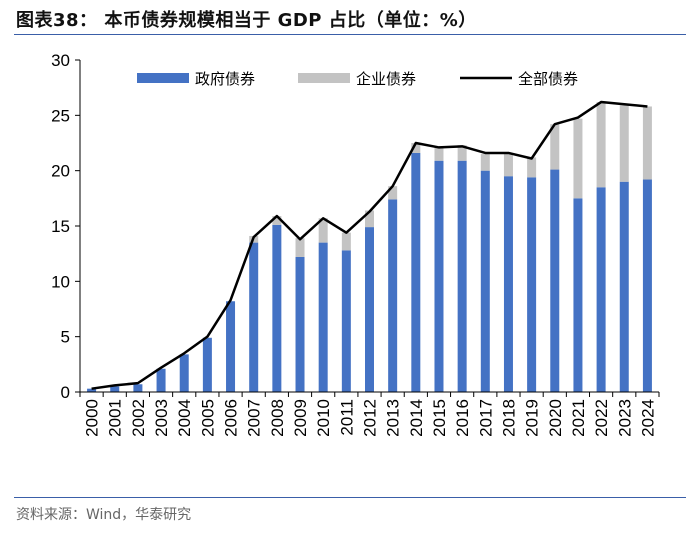 The image size is (700, 535). What do you see at coordinates (92, 418) in the screenshot?
I see `x-tick-label: 2000` at bounding box center [92, 418].